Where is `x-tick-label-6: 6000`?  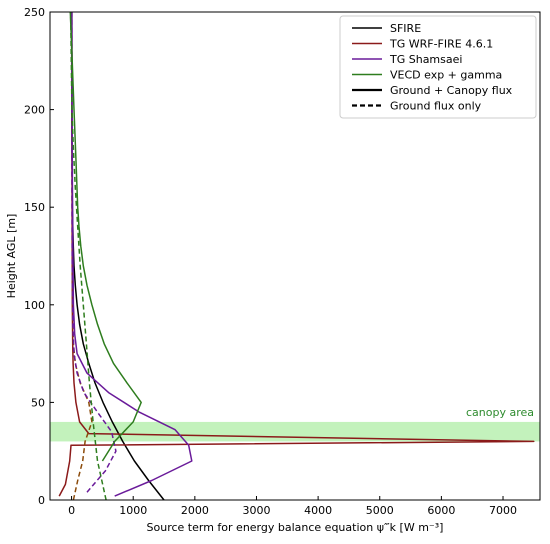
x-tick-label-6: 6000 is located at coordinates (441, 510).